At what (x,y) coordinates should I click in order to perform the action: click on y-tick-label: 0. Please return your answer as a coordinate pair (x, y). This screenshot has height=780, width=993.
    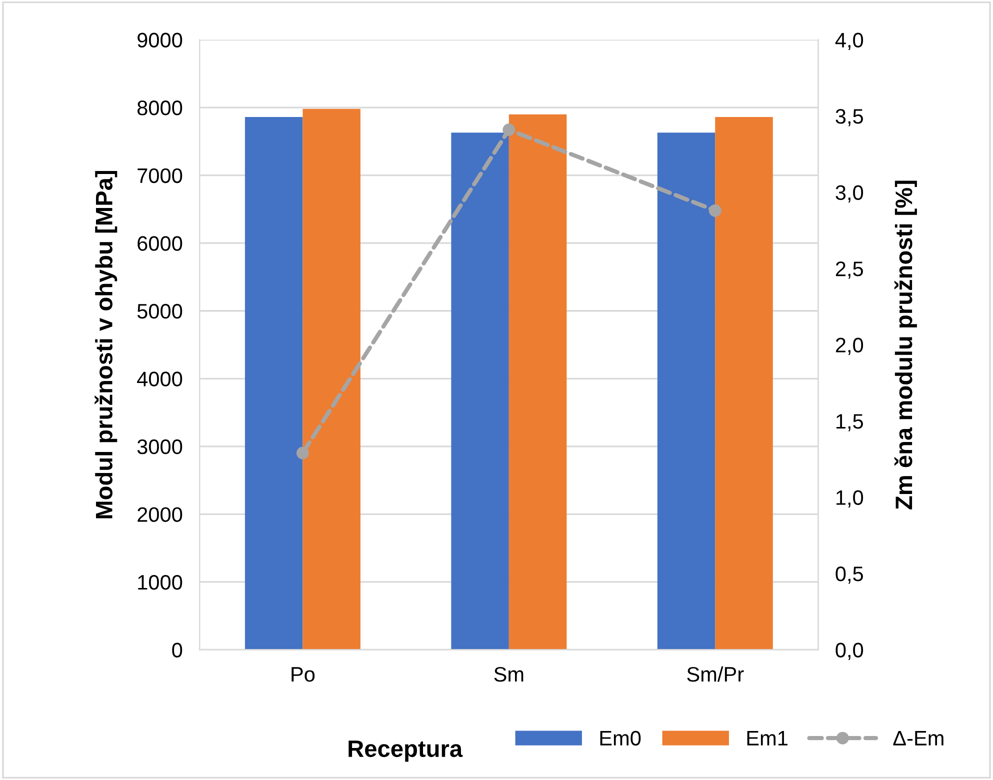
    Looking at the image, I should click on (177, 650).